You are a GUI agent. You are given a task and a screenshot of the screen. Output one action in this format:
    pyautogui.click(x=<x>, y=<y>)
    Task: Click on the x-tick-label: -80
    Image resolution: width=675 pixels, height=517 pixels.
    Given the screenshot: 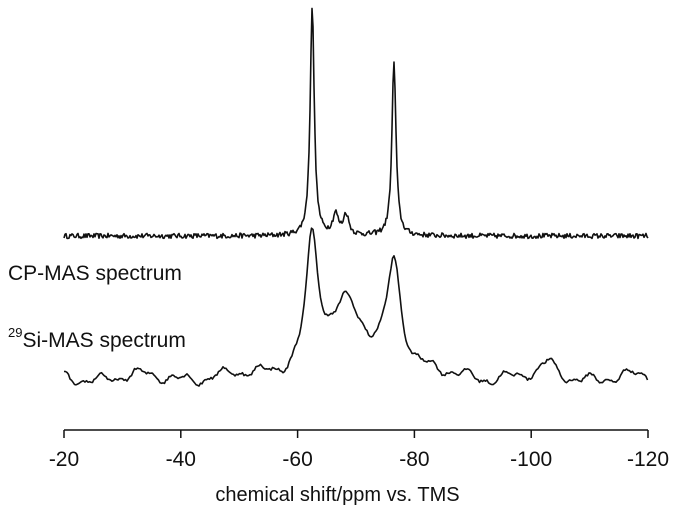 What is the action you would take?
    pyautogui.click(x=414, y=459)
    